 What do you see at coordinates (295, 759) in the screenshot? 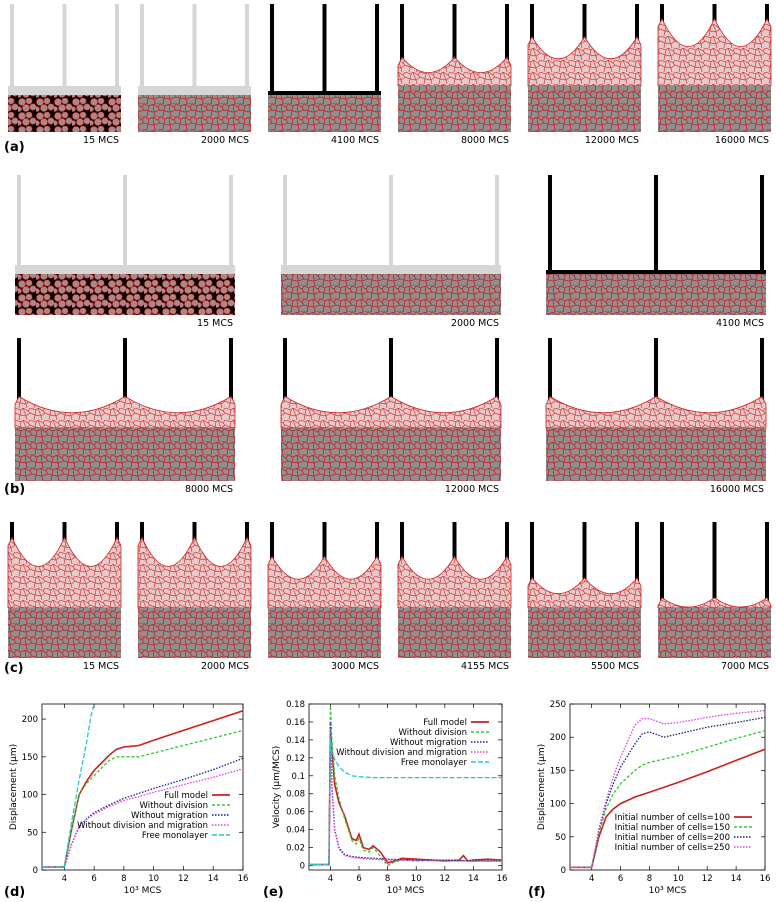
I see `y-tick-label: 0.12` at bounding box center [295, 759].